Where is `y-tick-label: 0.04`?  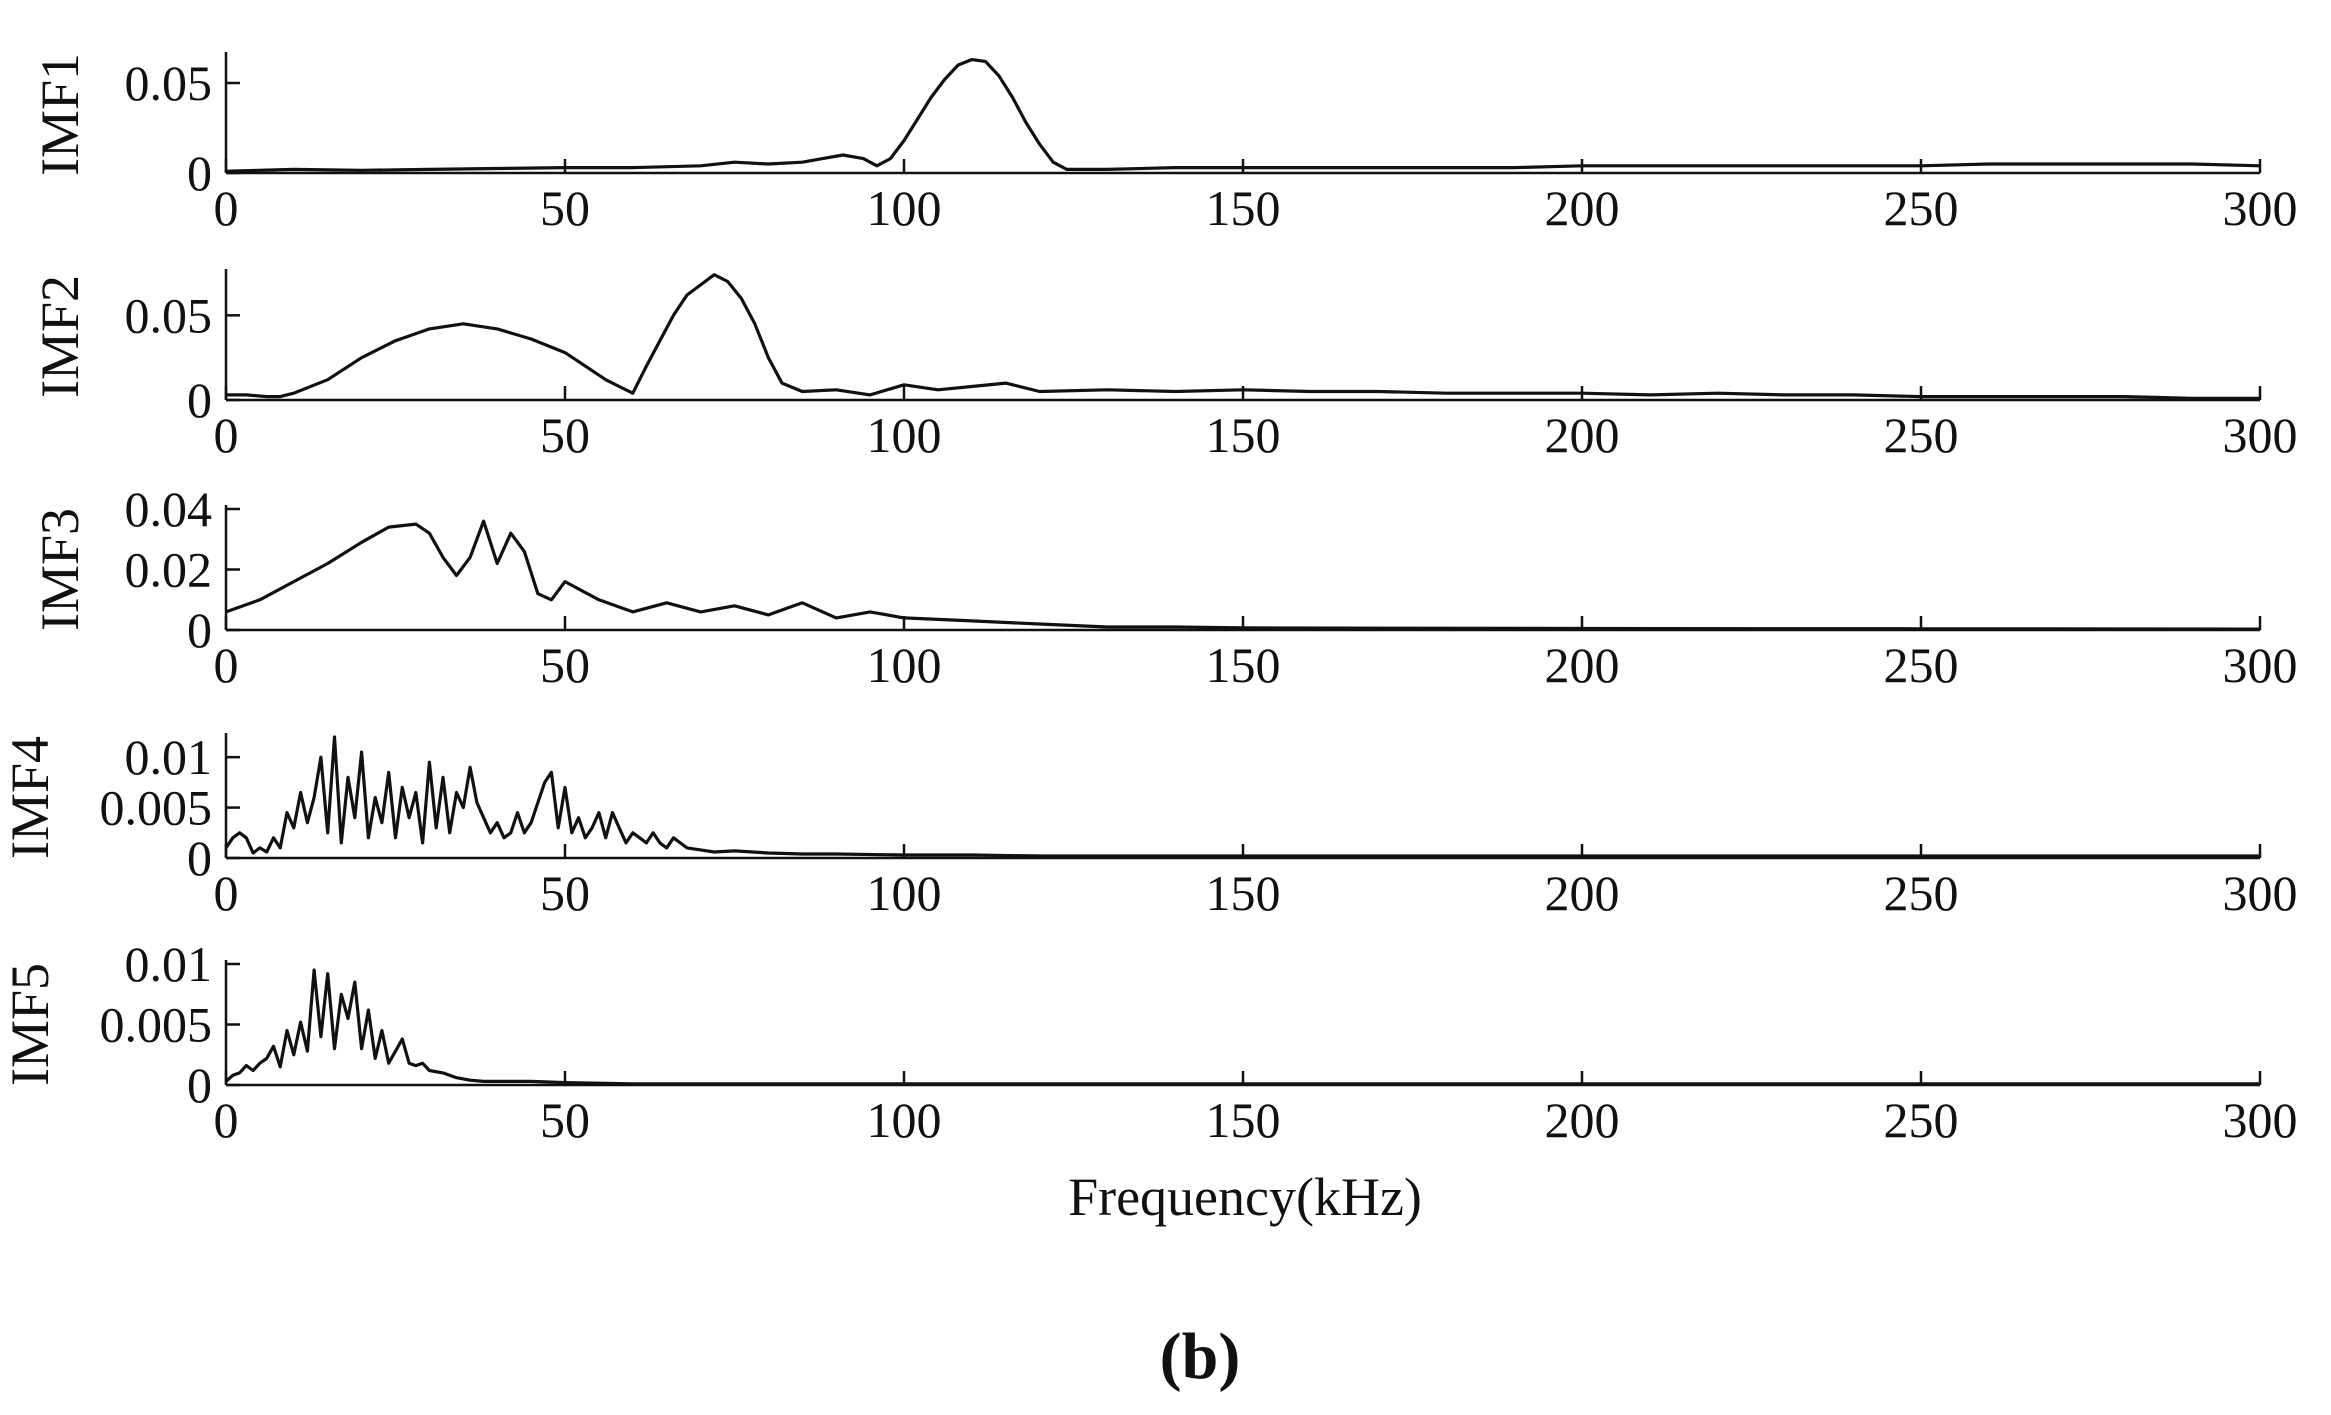
y-tick-label: 0.04 is located at coordinates (169, 509).